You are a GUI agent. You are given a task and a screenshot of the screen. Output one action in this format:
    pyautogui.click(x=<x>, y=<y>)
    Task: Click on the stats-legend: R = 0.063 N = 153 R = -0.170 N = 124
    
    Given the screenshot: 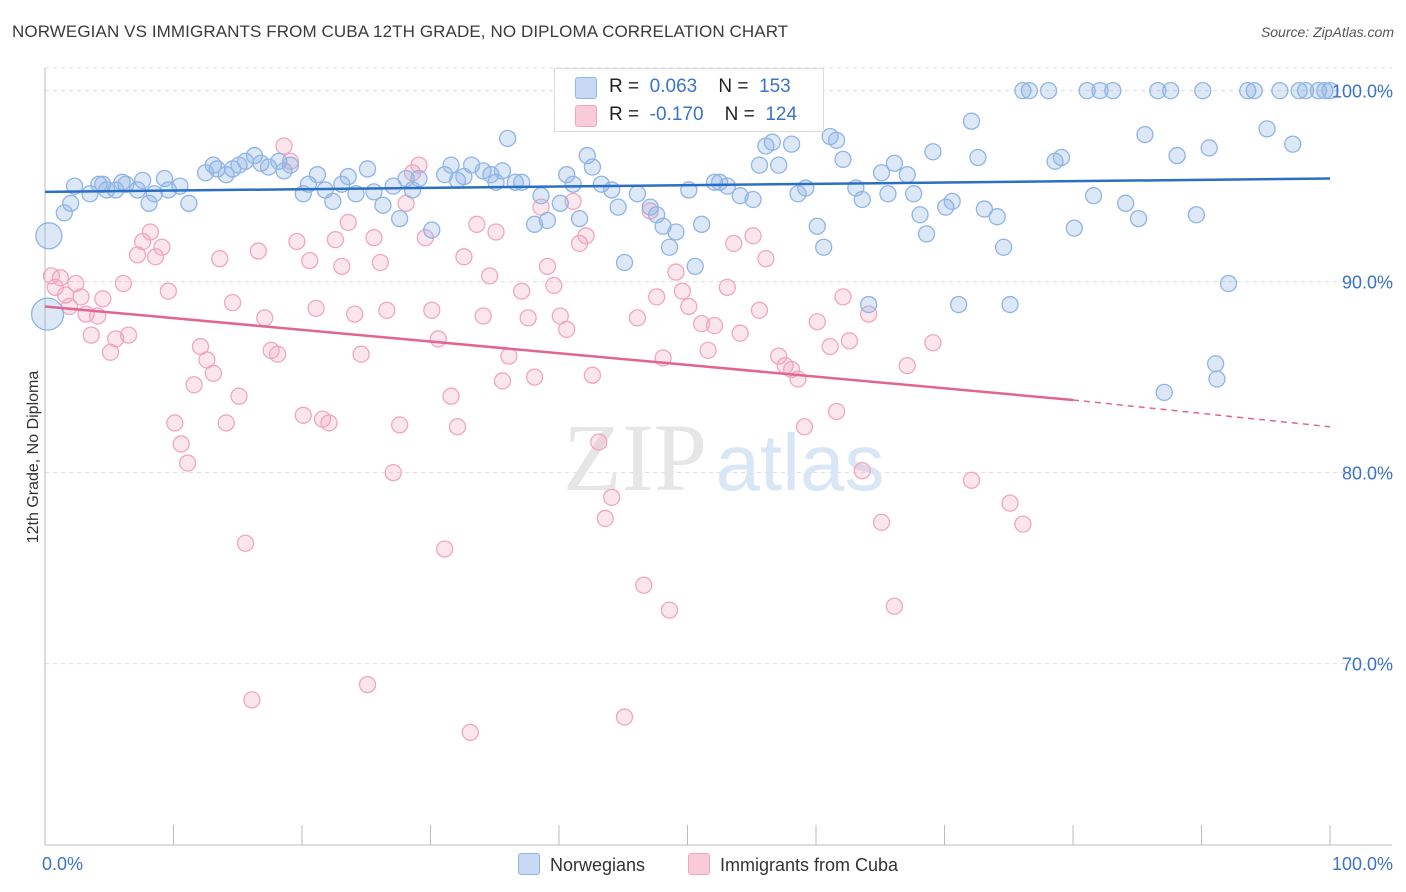 What is the action you would take?
    pyautogui.click(x=689, y=100)
    